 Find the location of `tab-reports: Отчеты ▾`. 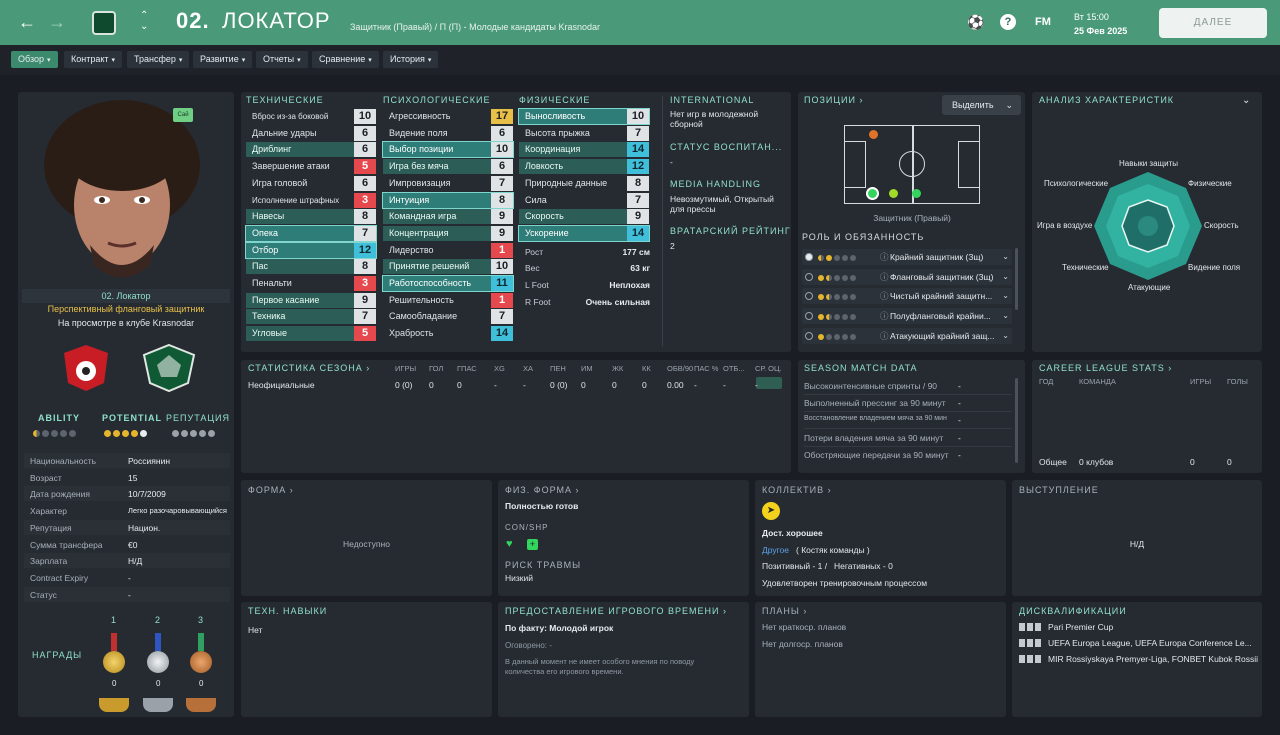

tab-reports: Отчеты ▾ is located at coordinates (282, 59).